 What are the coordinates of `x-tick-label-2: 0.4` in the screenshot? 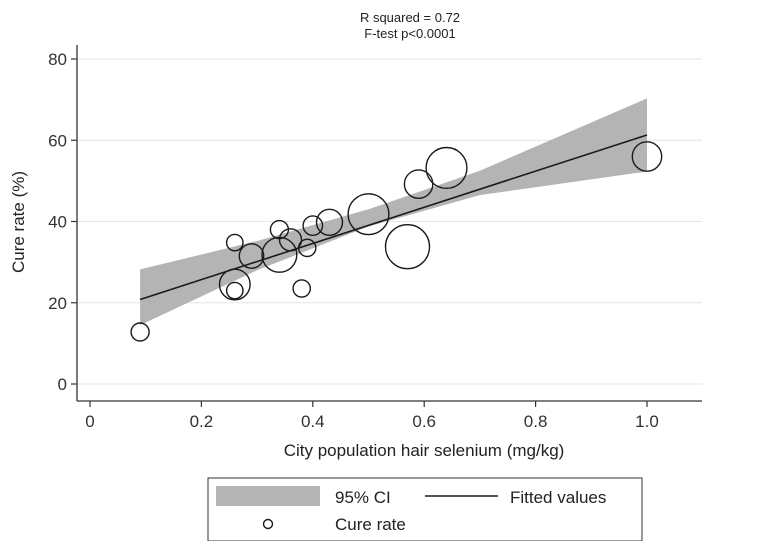 It's located at (313, 421).